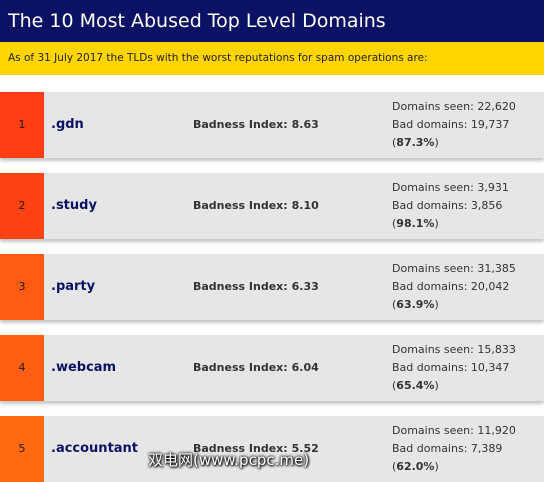  Describe the element at coordinates (74, 205) in the screenshot. I see `tld-name: .study` at that location.